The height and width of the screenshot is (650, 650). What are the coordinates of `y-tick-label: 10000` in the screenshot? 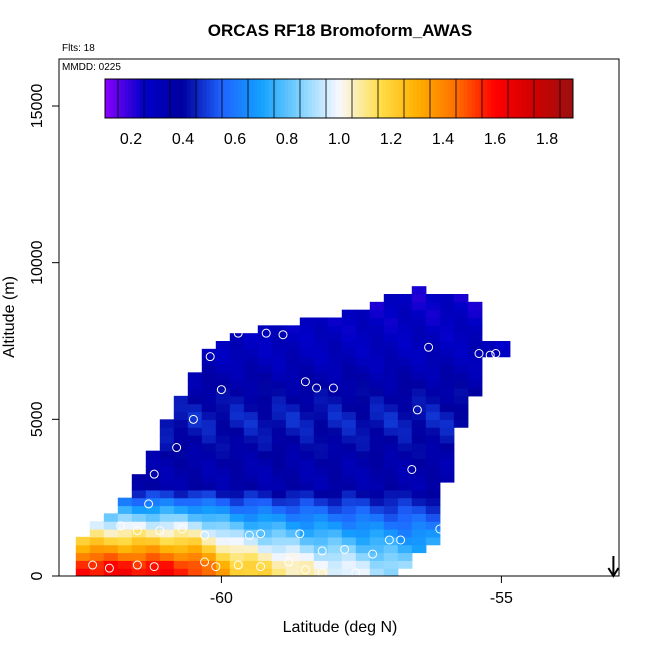 It's located at (37, 262).